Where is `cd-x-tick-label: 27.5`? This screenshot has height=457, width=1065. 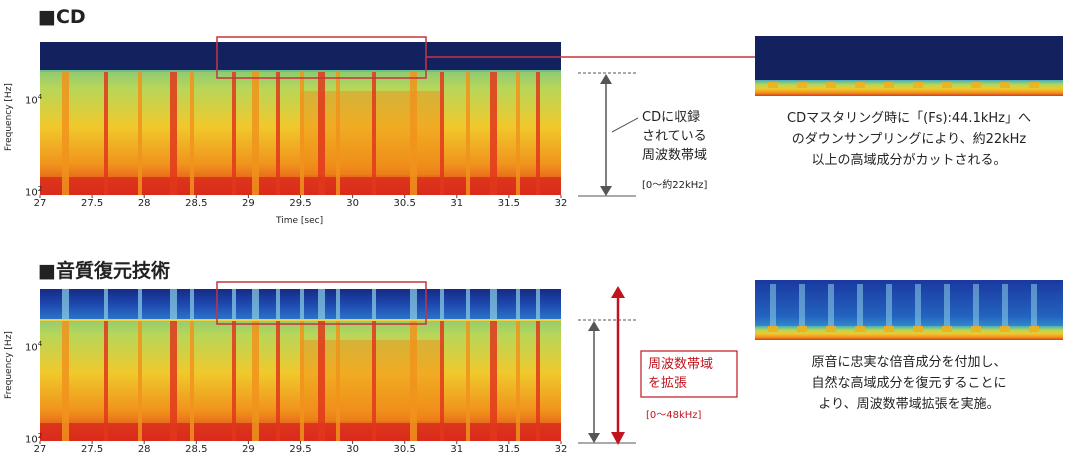 cd-x-tick-label: 27.5 is located at coordinates (92, 203).